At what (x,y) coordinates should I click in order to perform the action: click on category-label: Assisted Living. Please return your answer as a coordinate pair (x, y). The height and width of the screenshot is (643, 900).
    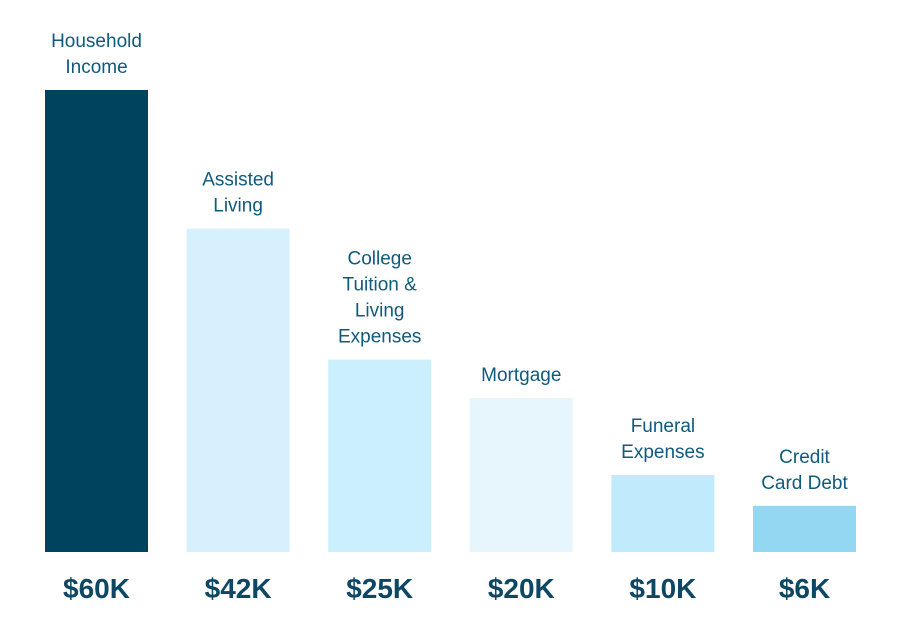
    Looking at the image, I should click on (238, 193).